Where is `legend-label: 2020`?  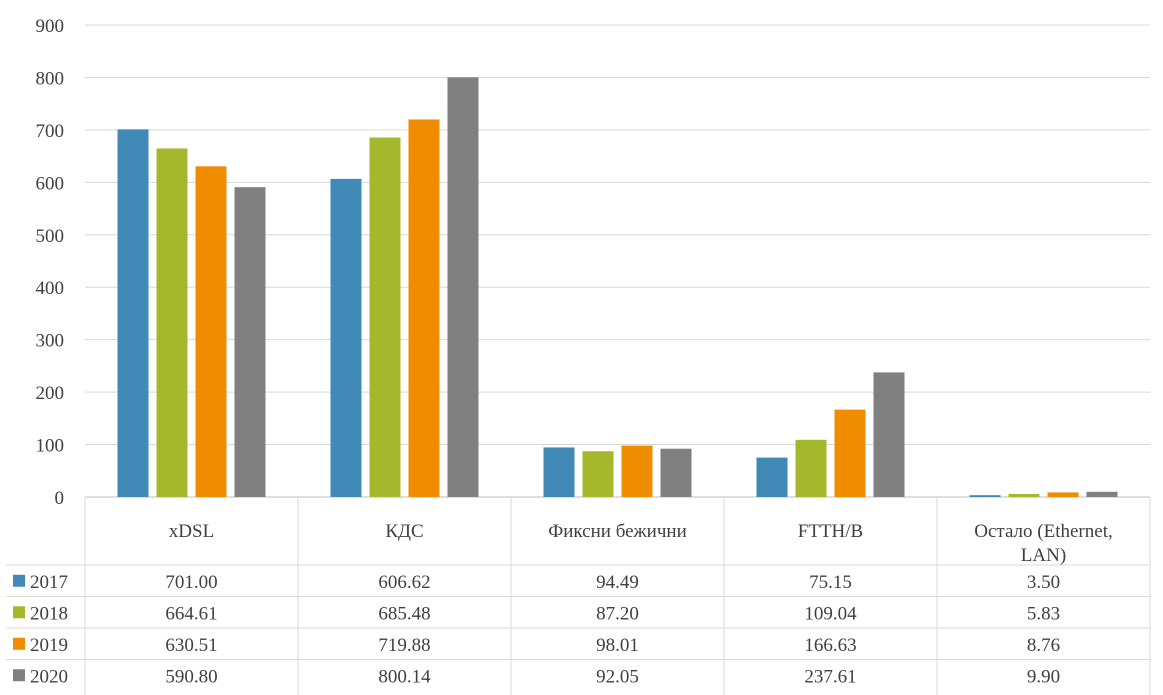
legend-label: 2020 is located at coordinates (49, 676).